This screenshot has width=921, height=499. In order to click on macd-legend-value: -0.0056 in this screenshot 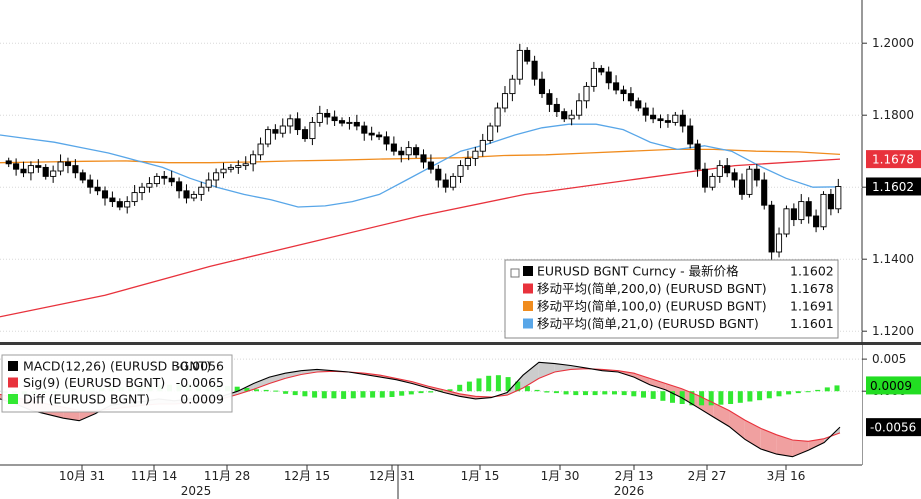, I will do `click(200, 366)`.